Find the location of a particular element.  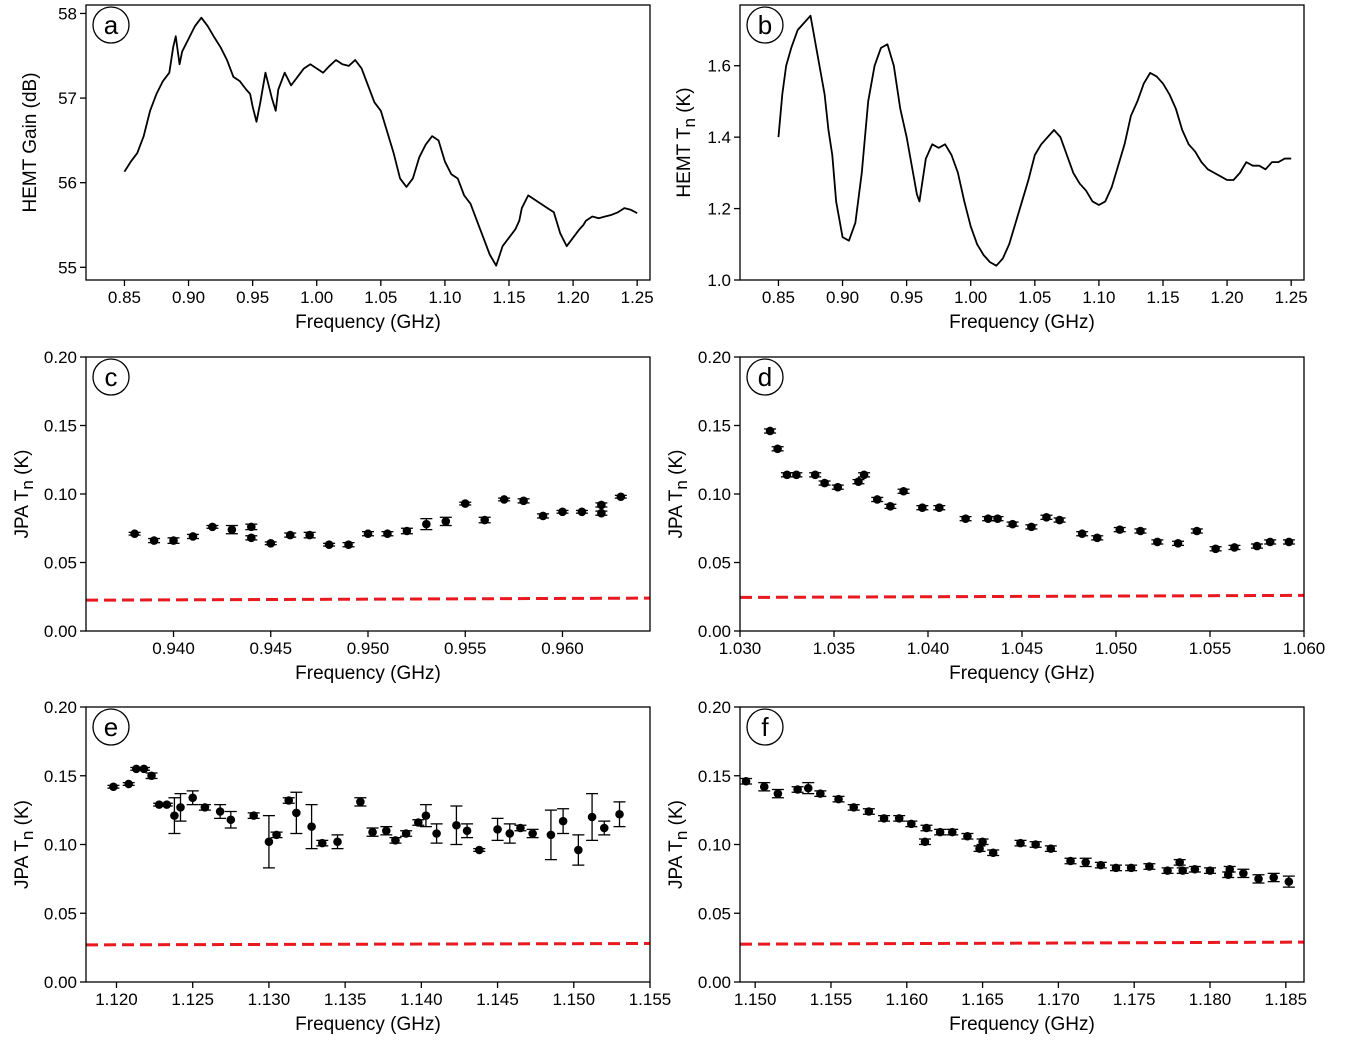

x-tick-label: 1.120 is located at coordinates (116, 999).